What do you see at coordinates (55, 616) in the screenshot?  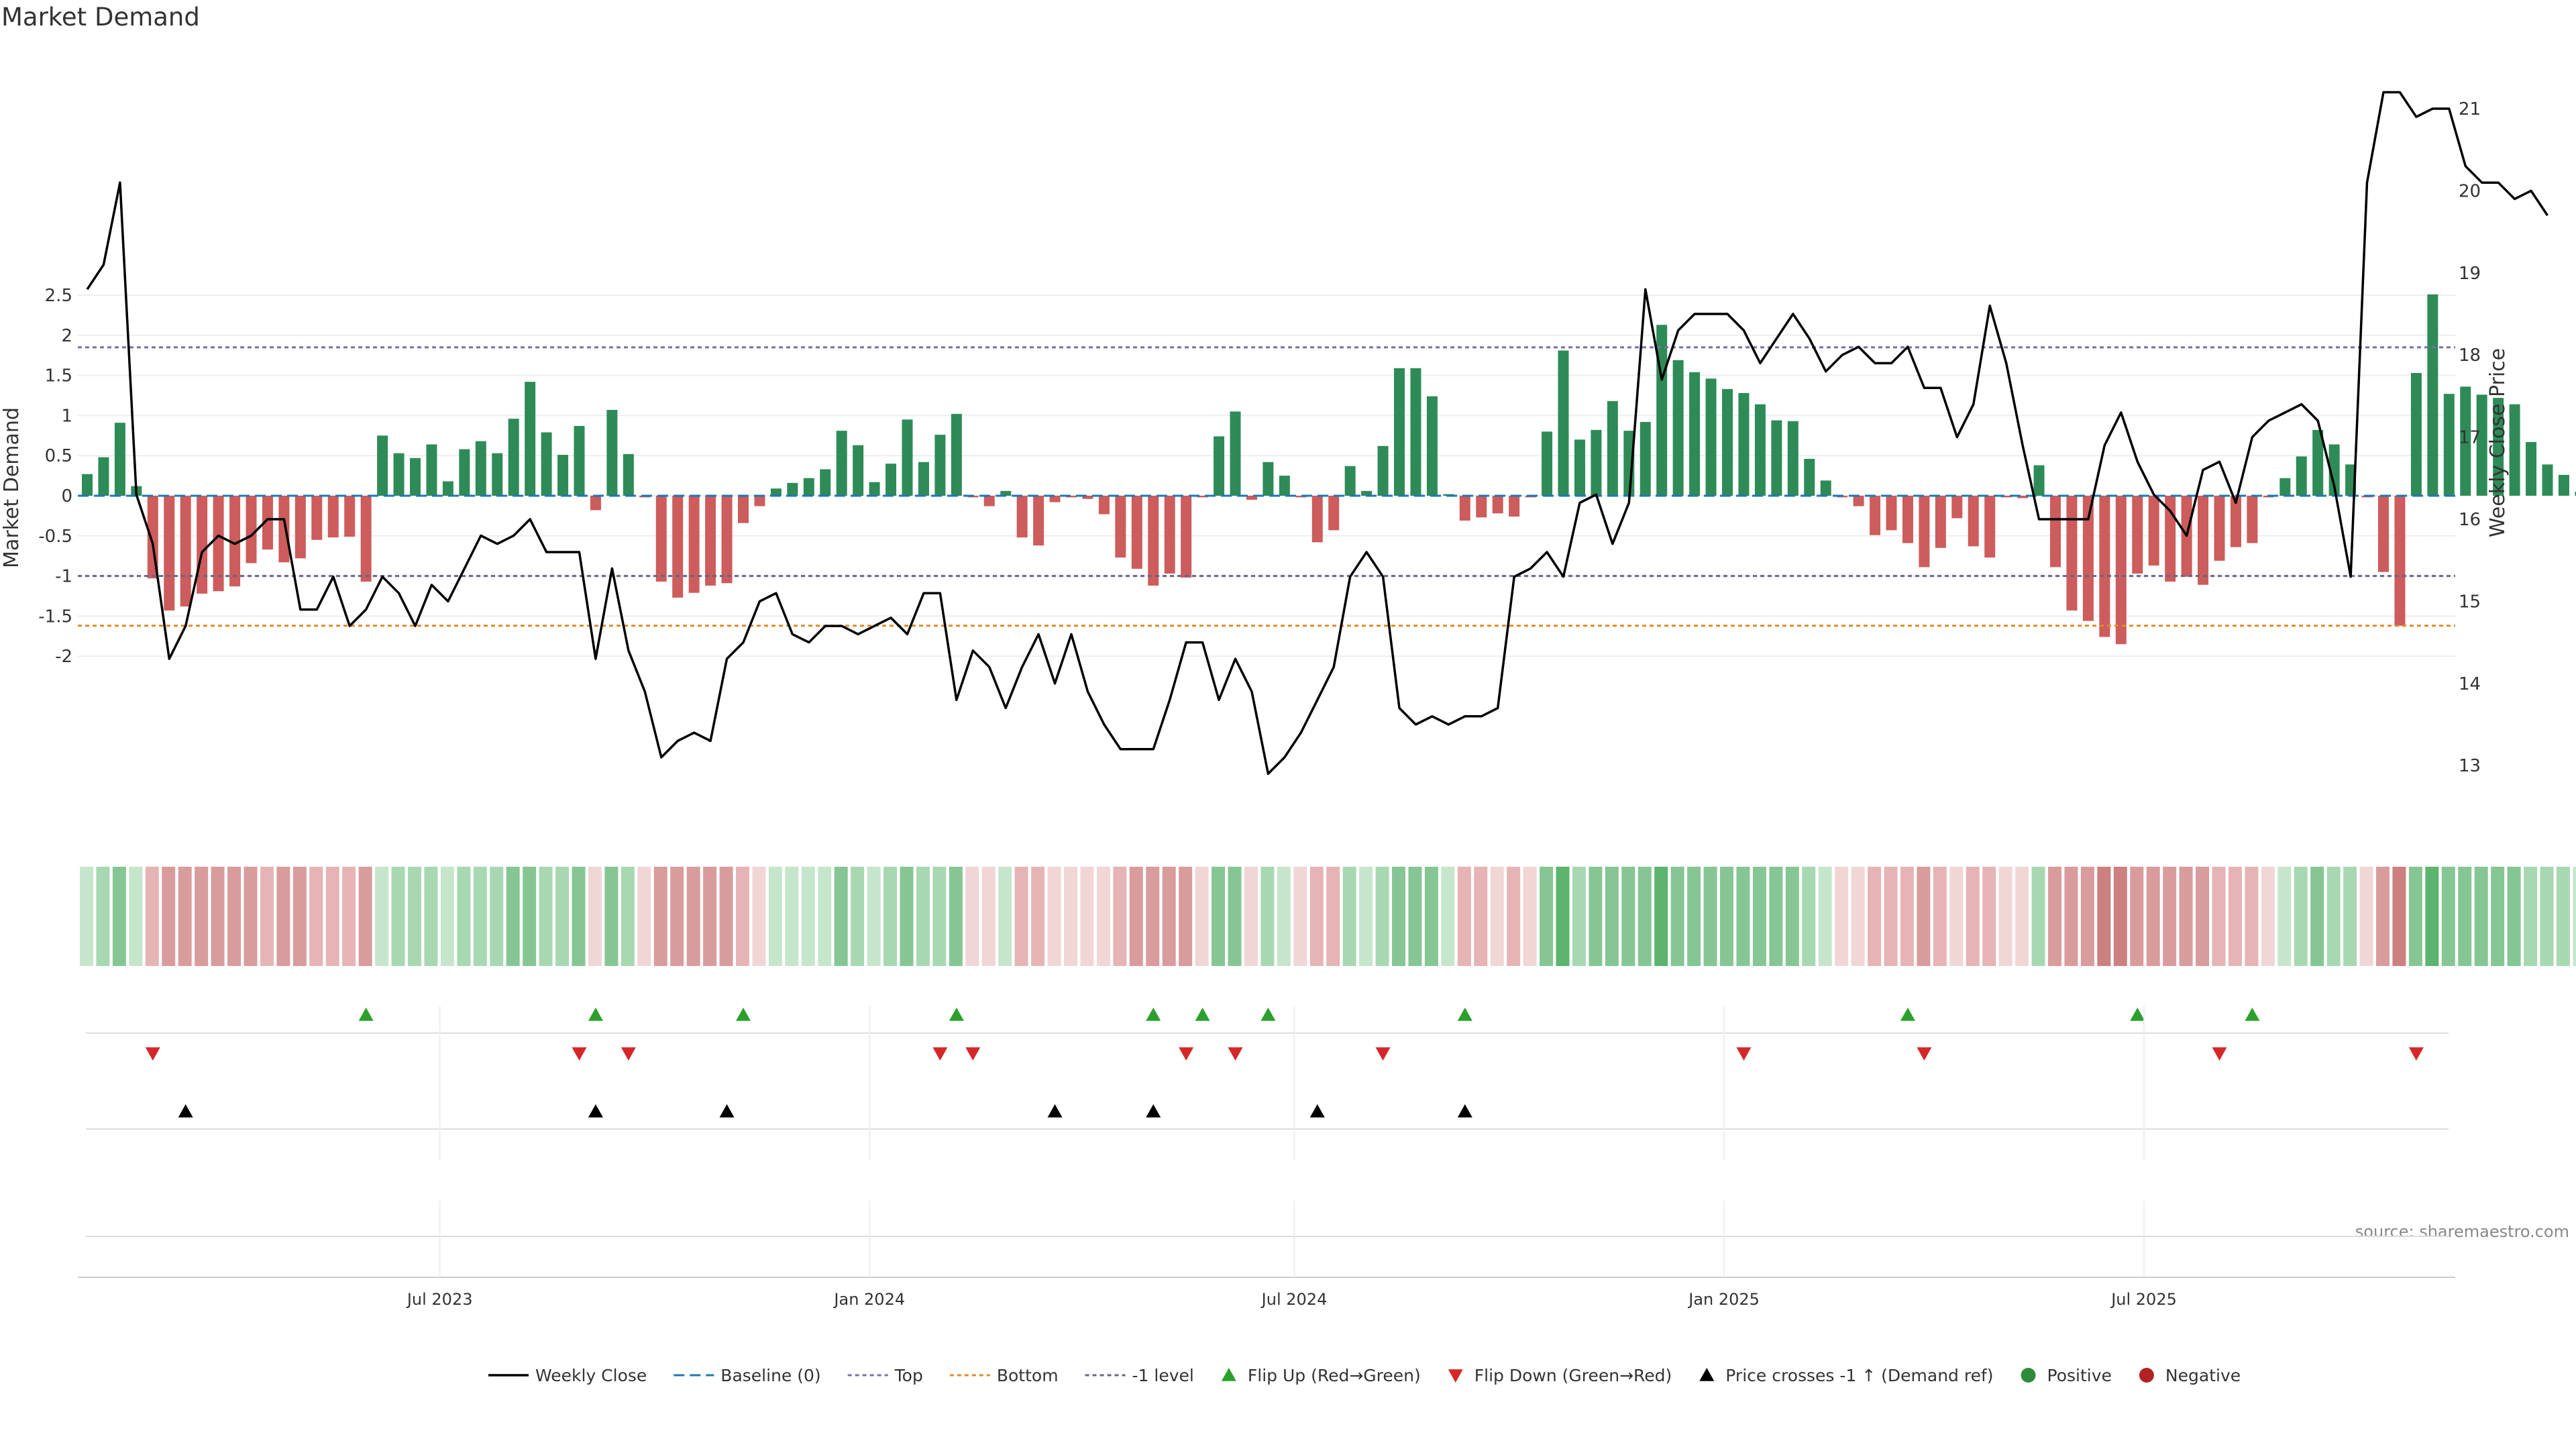 I see `left-tick-label: -1.5` at bounding box center [55, 616].